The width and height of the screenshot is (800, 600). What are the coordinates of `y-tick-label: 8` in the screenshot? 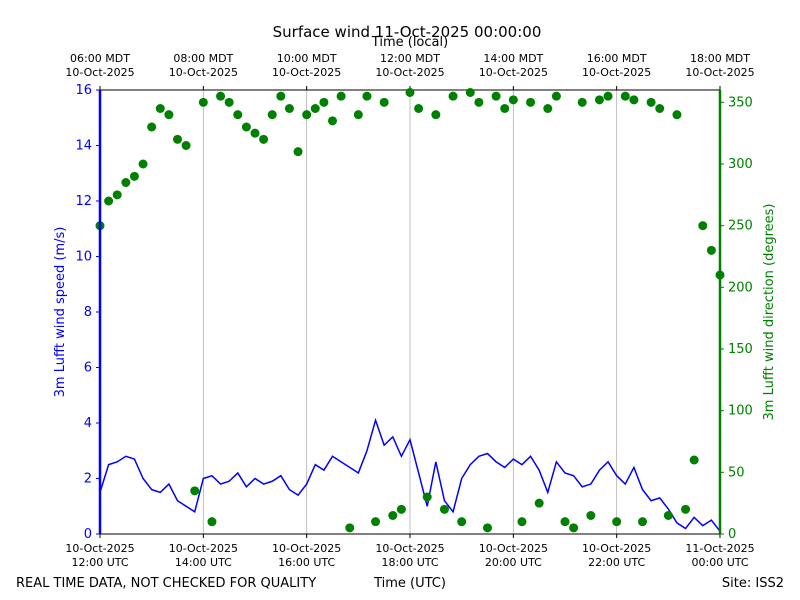 It's located at (88, 312).